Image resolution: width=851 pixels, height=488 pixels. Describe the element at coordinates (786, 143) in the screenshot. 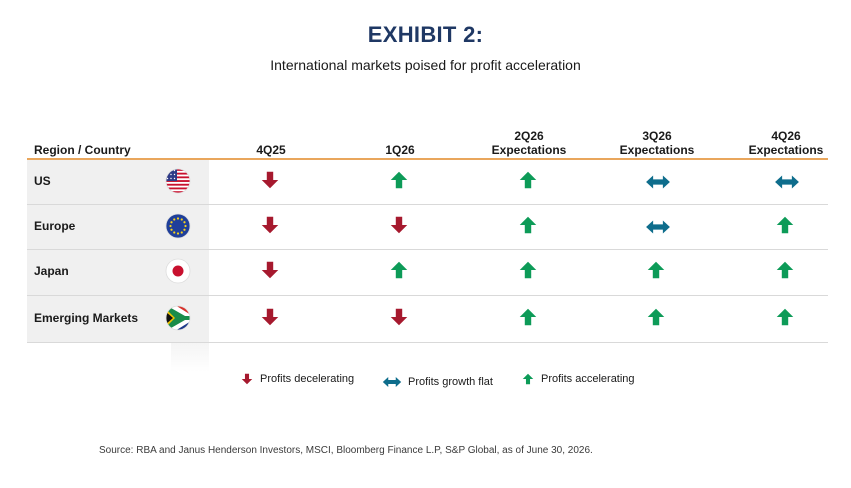

I see `column-header-5: 4Q26 Expectations` at that location.